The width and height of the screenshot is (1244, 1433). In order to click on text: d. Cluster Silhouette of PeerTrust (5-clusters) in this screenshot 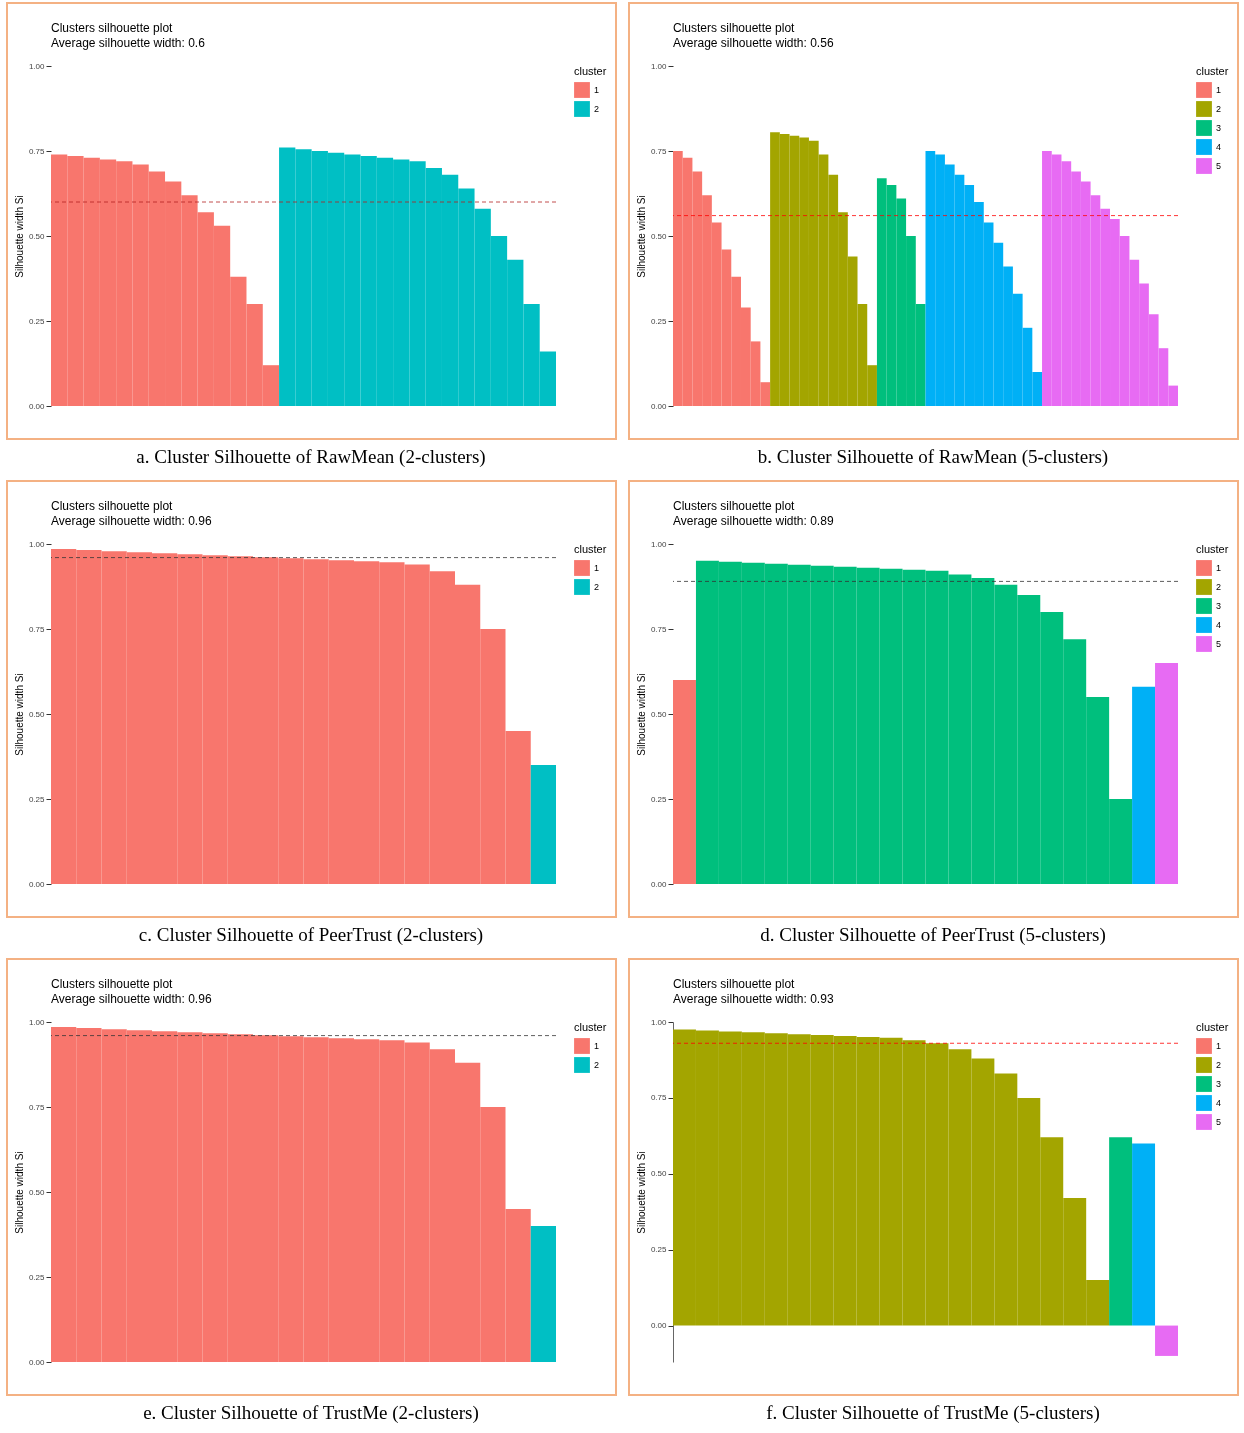, I will do `click(933, 935)`.